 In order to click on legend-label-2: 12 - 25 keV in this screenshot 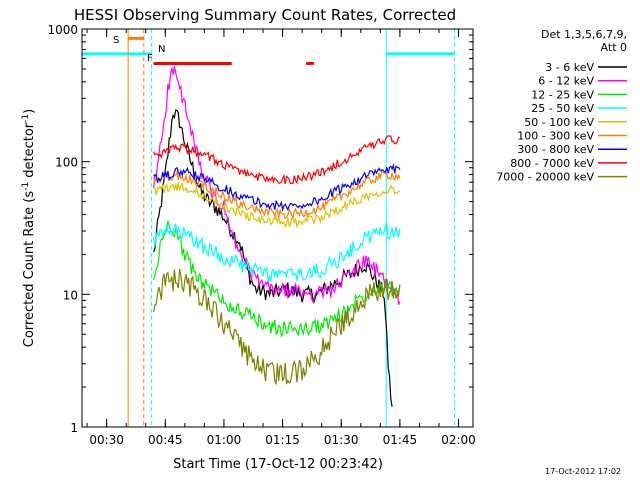, I will do `click(562, 94)`.